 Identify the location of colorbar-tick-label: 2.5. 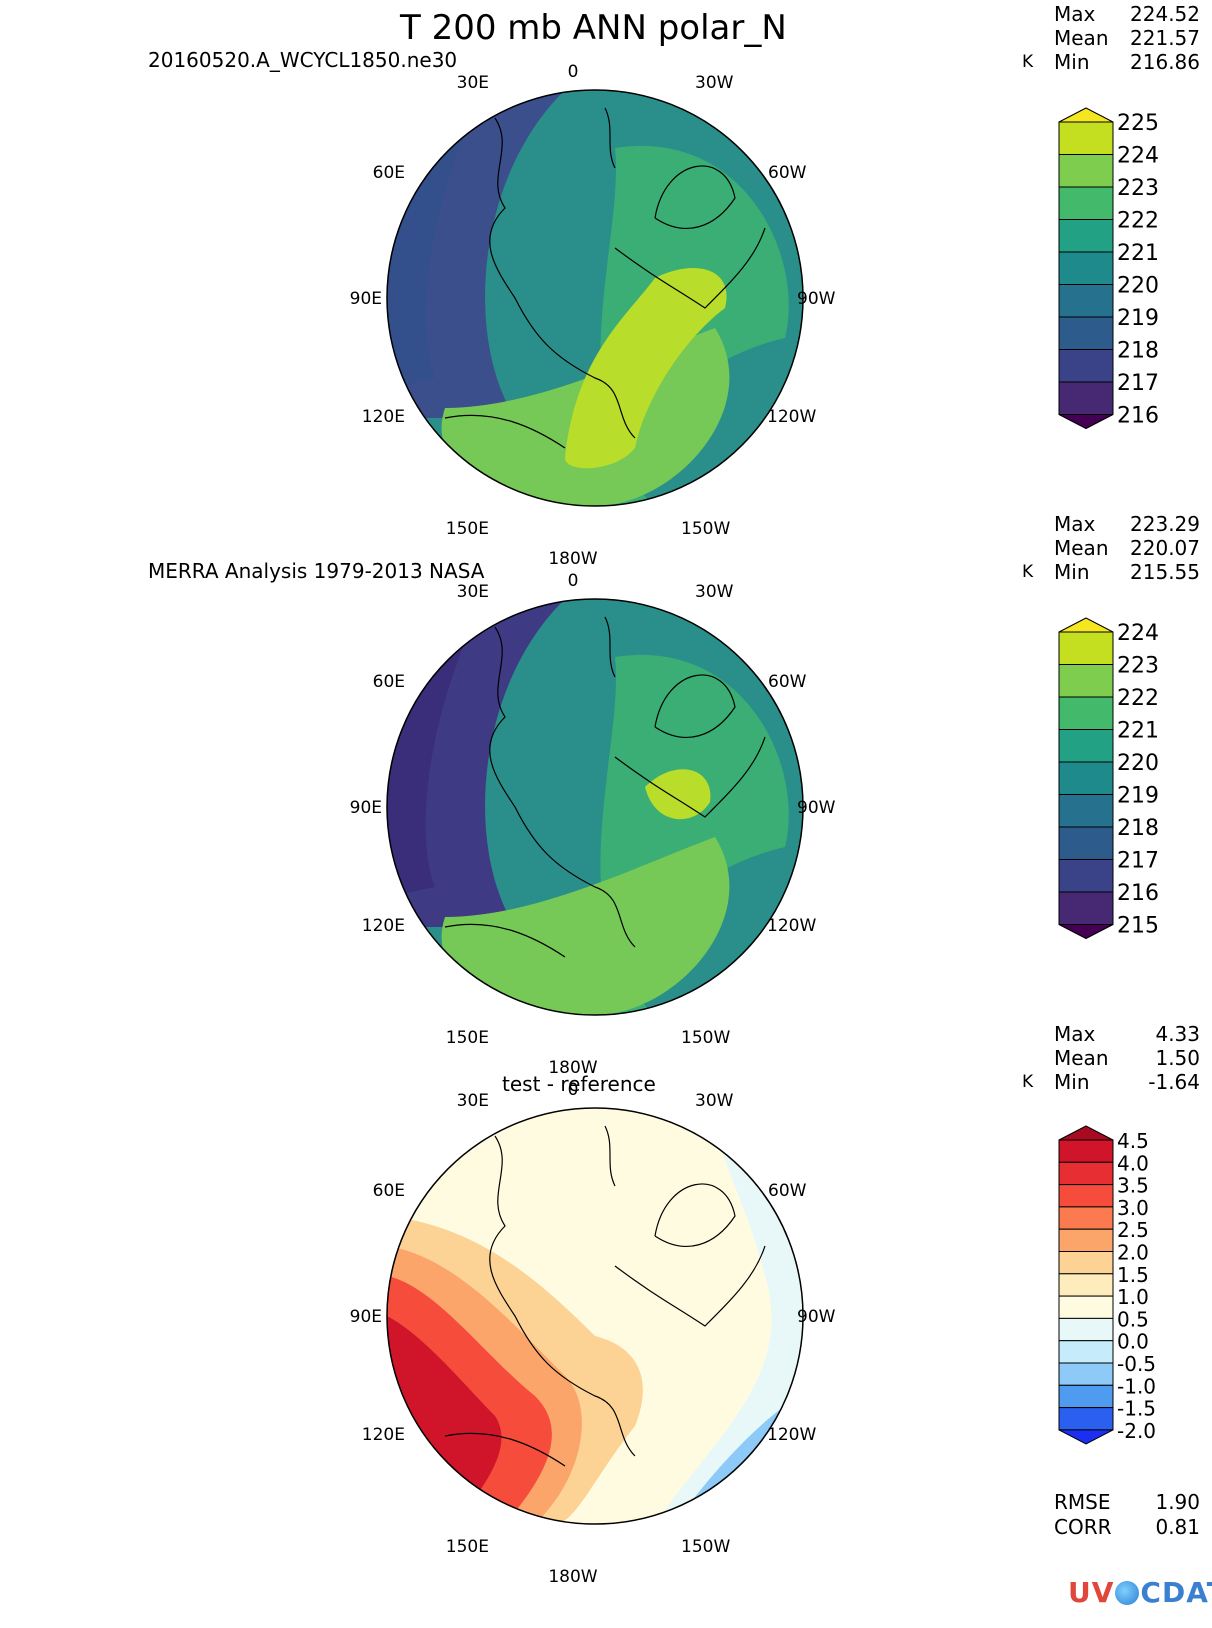
(1133, 1230).